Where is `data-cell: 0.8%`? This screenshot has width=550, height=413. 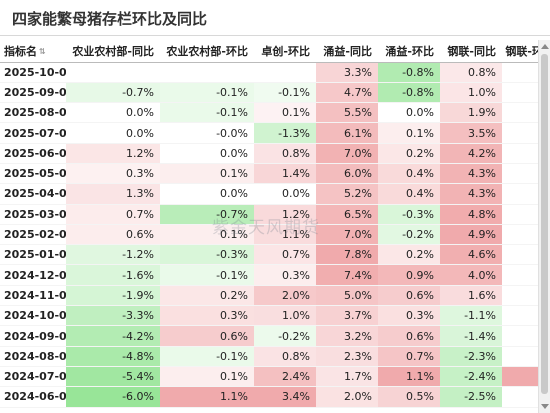
data-cell: 0.8% is located at coordinates (285, 153).